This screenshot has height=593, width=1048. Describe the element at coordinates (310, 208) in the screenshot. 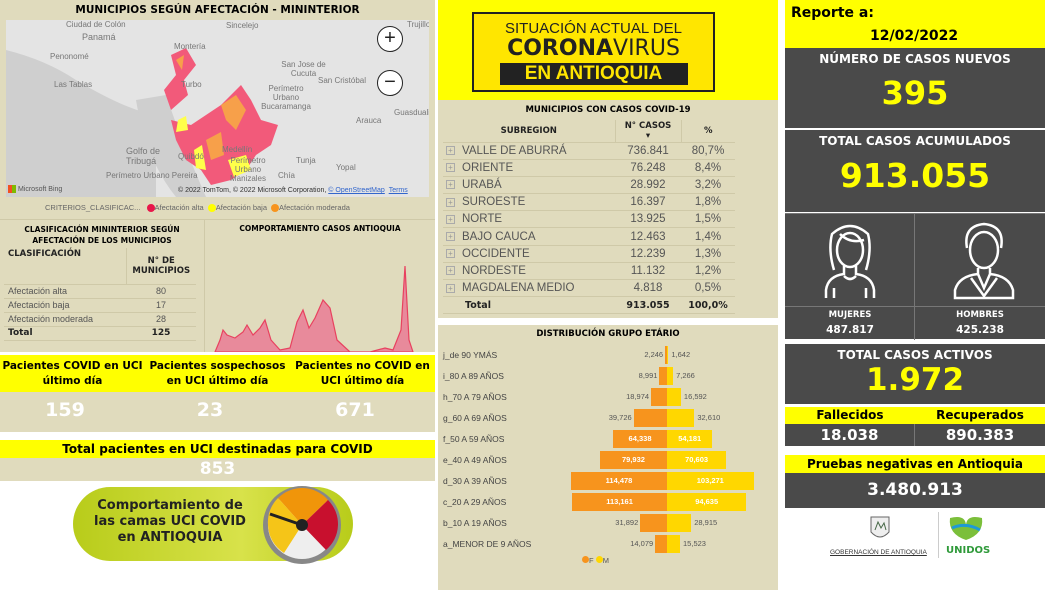

I see `legend-item: Afectación moderada` at that location.